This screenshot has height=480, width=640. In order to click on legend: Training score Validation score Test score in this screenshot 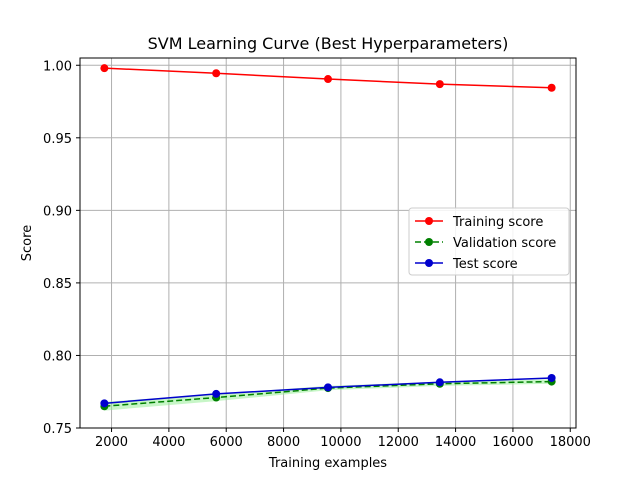, I will do `click(489, 241)`.